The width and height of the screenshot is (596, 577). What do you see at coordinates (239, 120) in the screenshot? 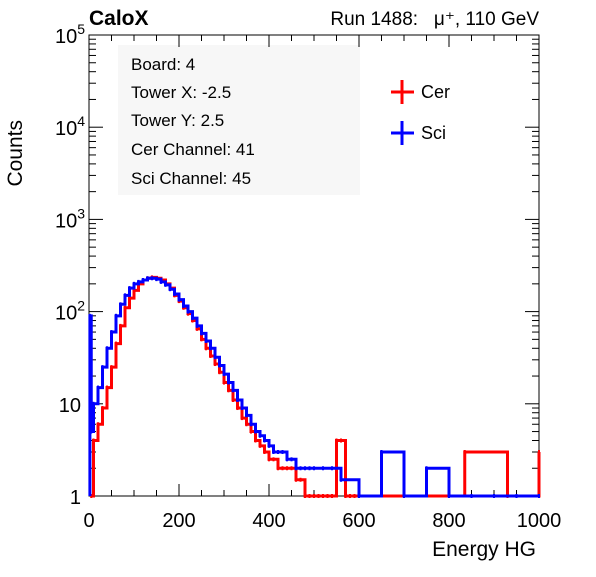
I see `info-box-background` at bounding box center [239, 120].